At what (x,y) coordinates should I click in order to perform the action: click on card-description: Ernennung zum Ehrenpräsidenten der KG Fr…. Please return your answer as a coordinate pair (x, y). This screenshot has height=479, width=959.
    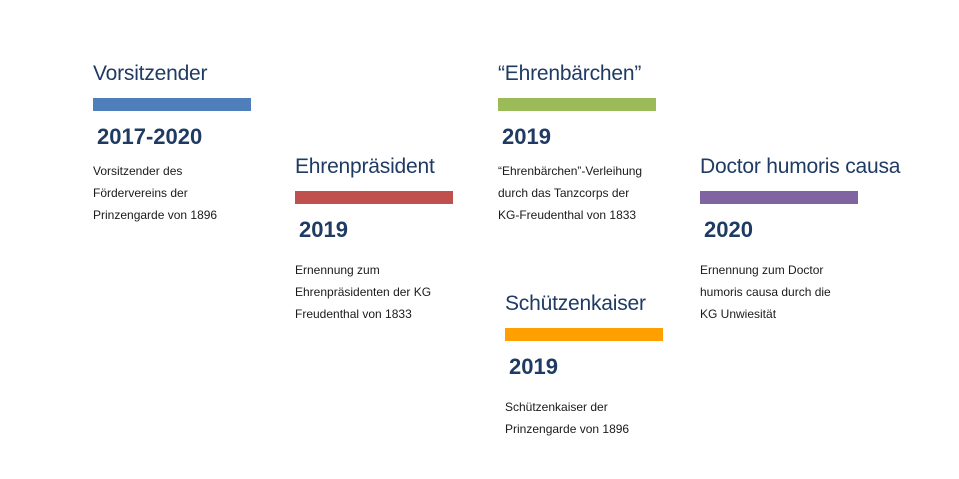
    Looking at the image, I should click on (363, 292).